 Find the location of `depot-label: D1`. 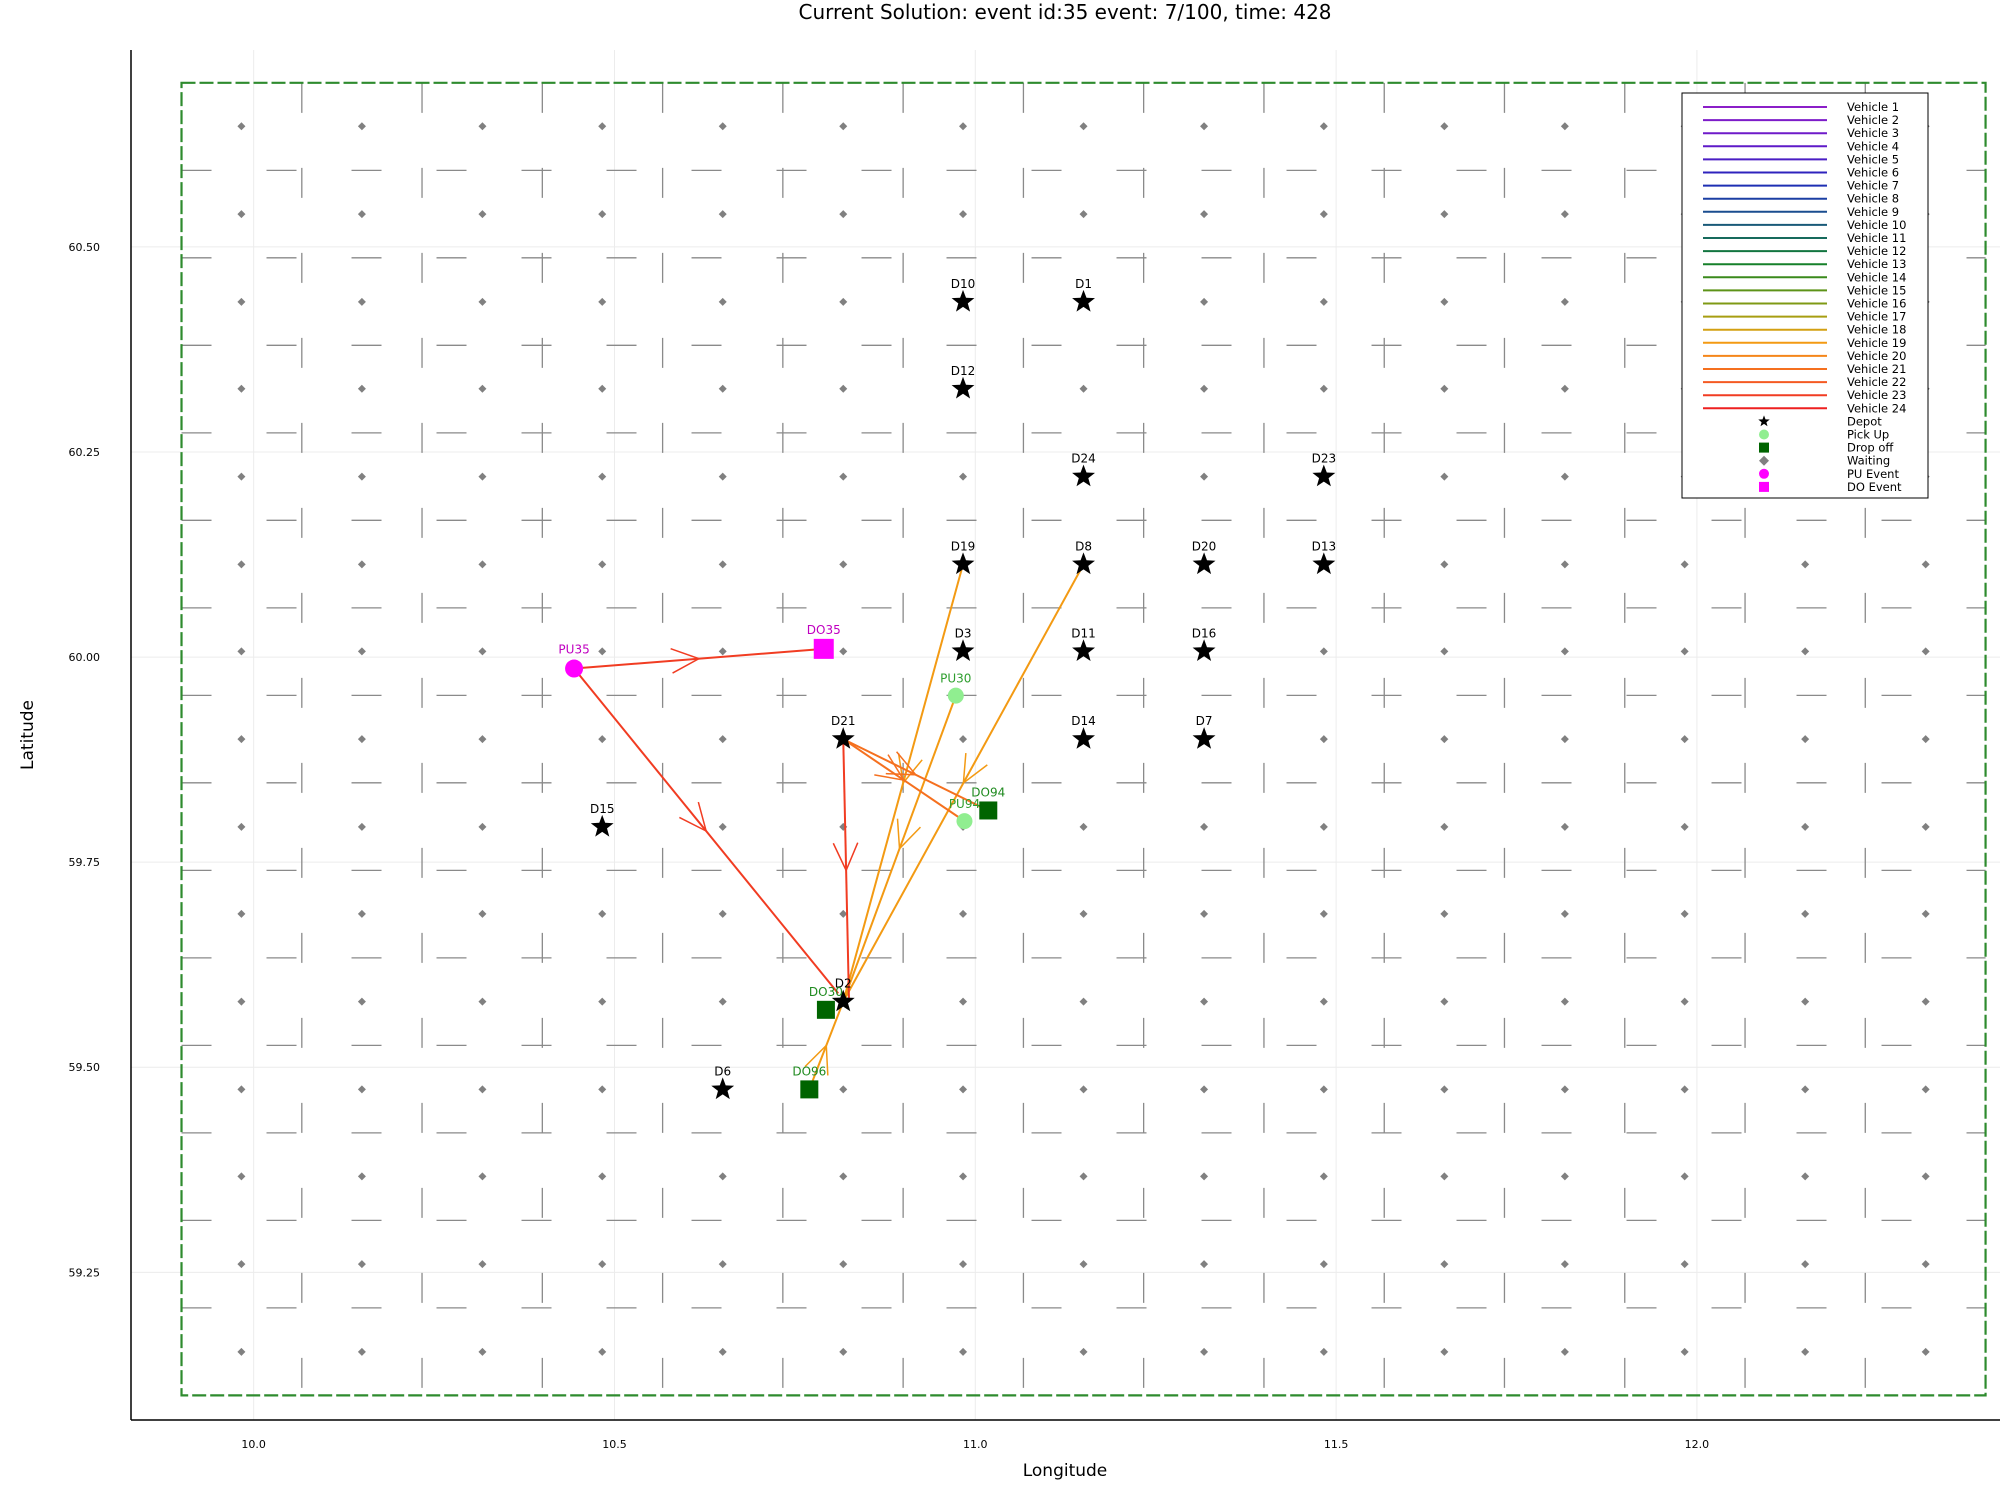

depot-label: D1 is located at coordinates (1083, 284).